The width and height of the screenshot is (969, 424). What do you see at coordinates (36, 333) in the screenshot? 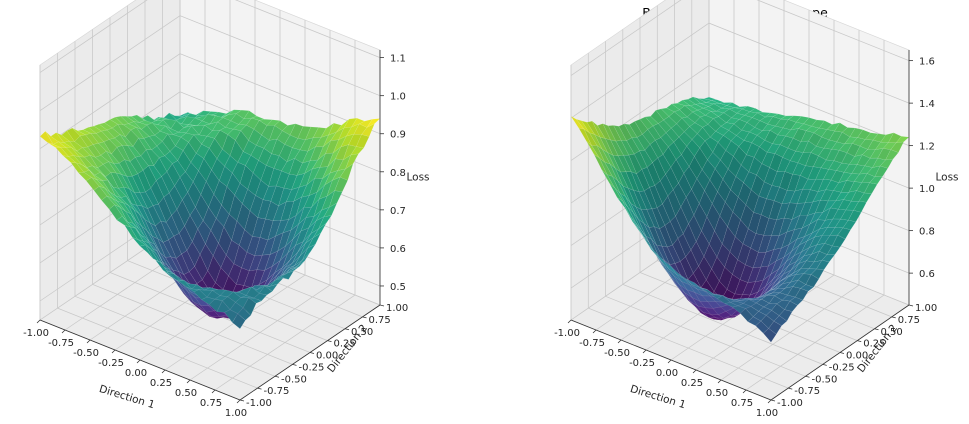
I see `x-tick-label: -1.00` at bounding box center [36, 333].